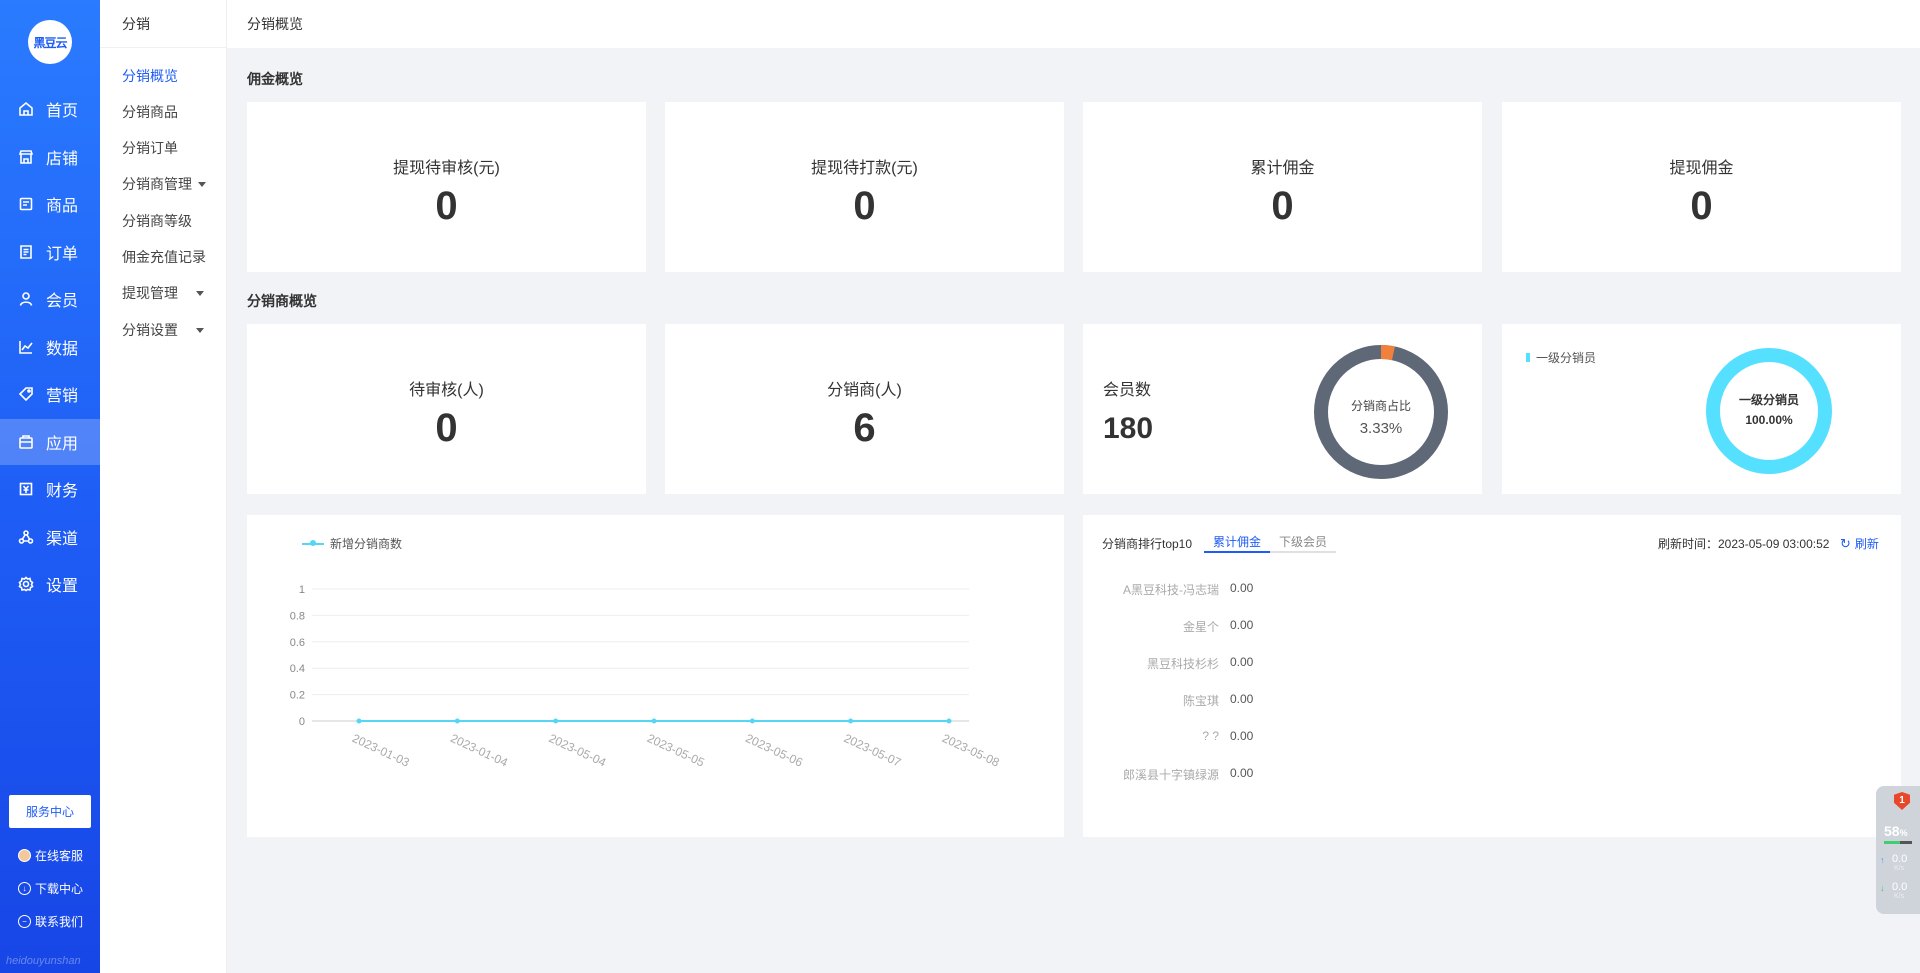  Describe the element at coordinates (302, 722) in the screenshot. I see `y-tick-label: 0` at that location.